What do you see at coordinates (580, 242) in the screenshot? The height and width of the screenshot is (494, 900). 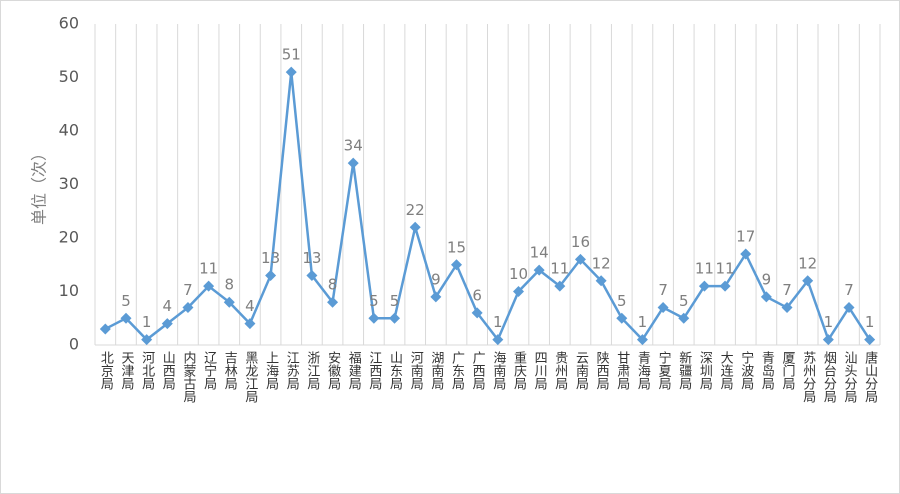 I see `data-label: 16` at bounding box center [580, 242].